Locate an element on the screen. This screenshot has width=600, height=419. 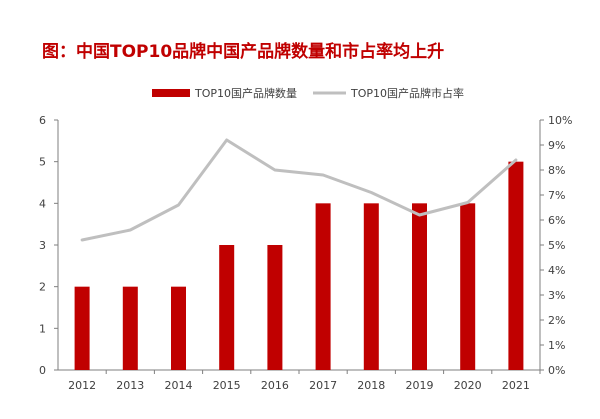
left-tick-label: 0 is located at coordinates (42, 370).